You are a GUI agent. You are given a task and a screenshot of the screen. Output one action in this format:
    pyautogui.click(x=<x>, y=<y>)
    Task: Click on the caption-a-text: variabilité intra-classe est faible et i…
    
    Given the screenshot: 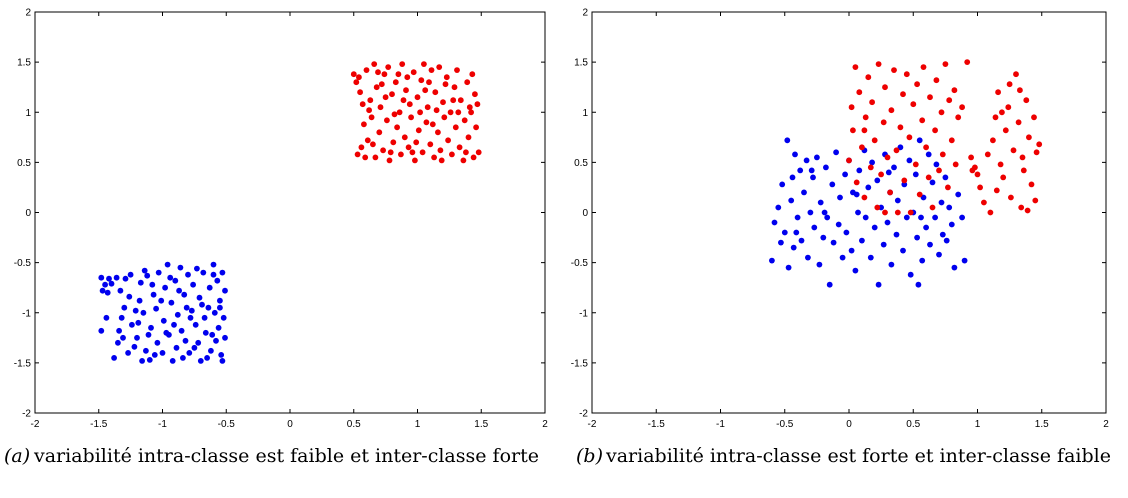 What is the action you would take?
    pyautogui.click(x=286, y=456)
    